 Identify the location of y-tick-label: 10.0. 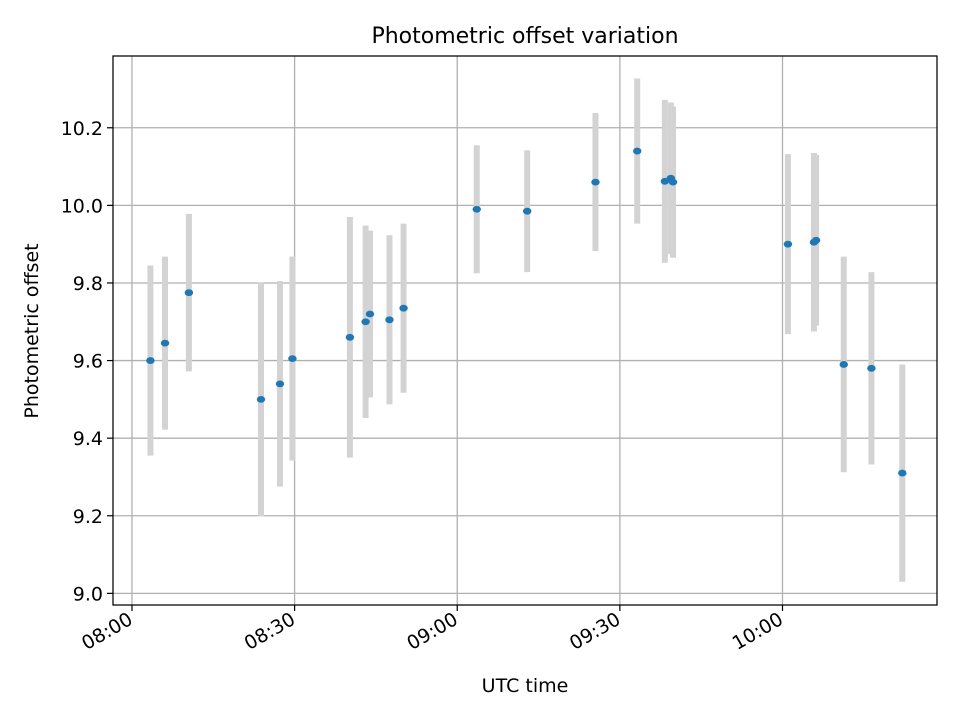
(82, 206).